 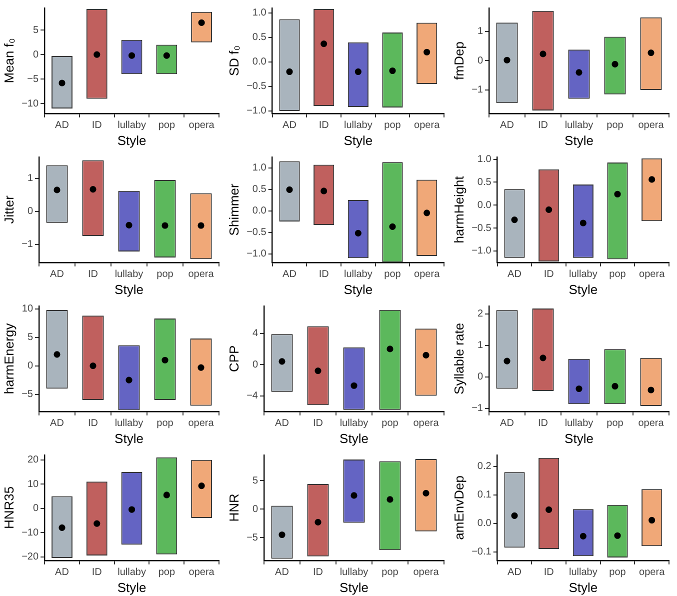 I want to click on y-tick-label: 20, so click(x=33, y=460).